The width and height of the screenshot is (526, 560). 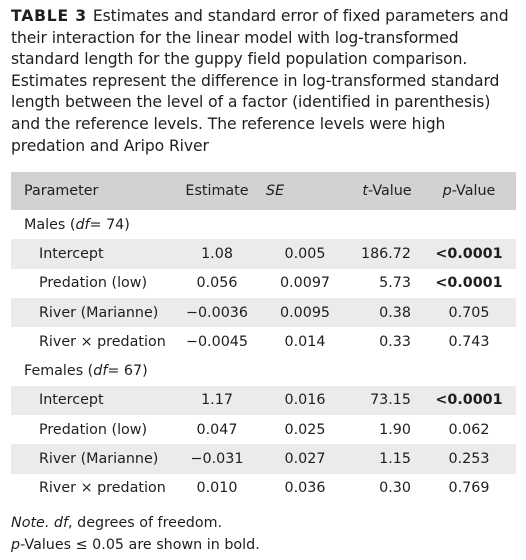 What do you see at coordinates (447, 191) in the screenshot?
I see `header-p-italic: p` at bounding box center [447, 191].